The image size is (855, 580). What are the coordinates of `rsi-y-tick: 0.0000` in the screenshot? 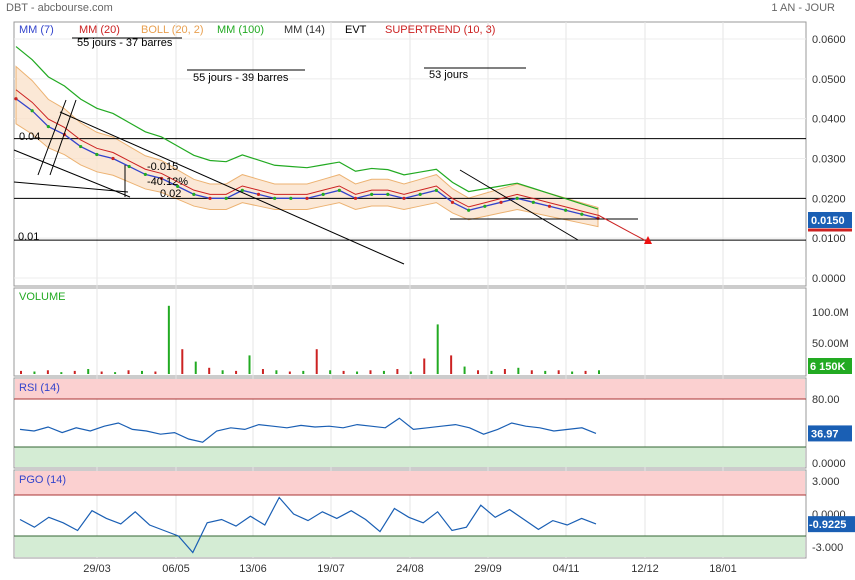 It's located at (829, 464).